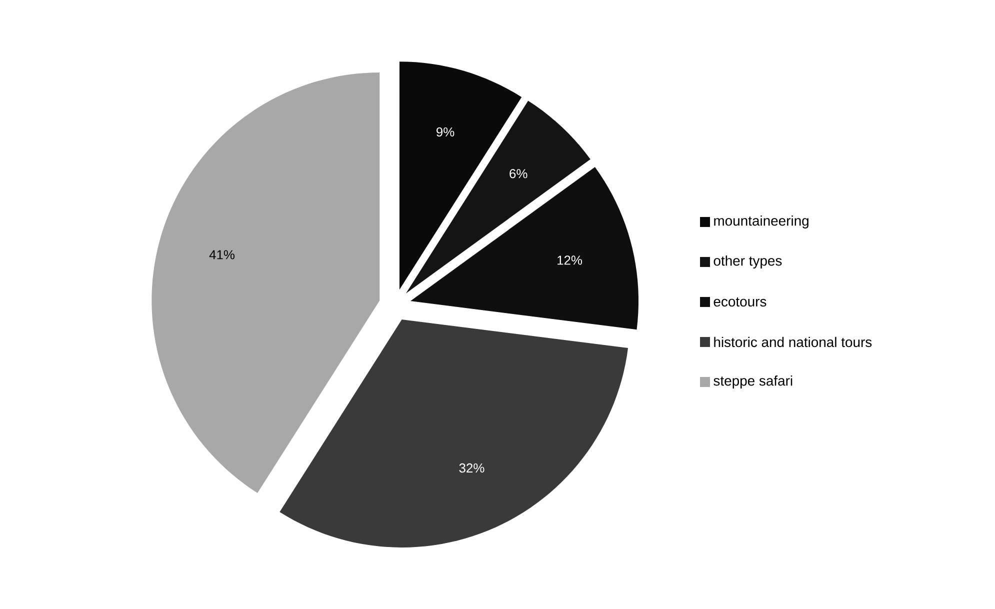 This screenshot has height=609, width=995. Describe the element at coordinates (222, 255) in the screenshot. I see `data-label: 41%` at that location.